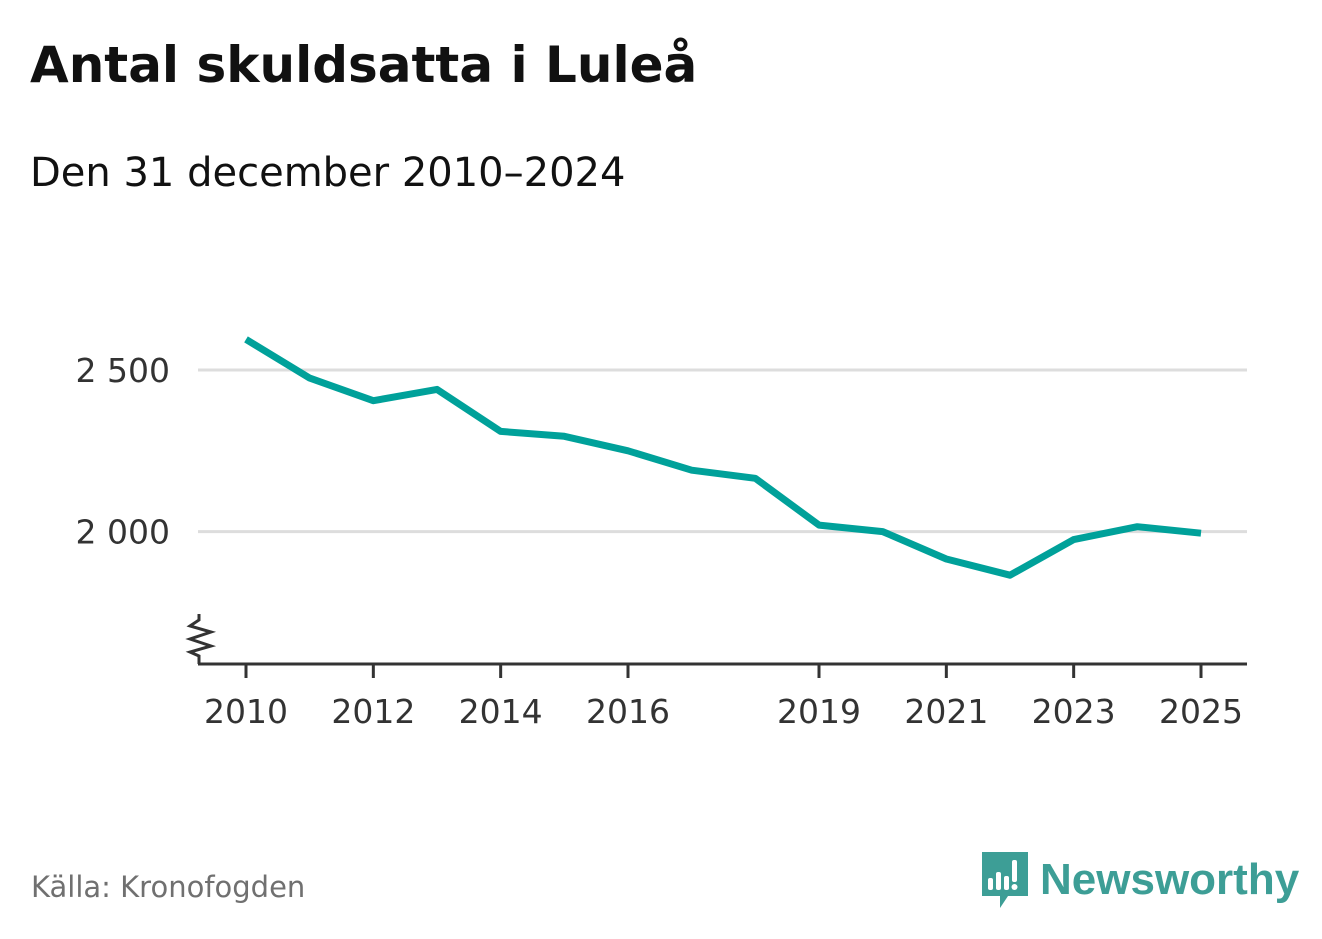  I want to click on newsworthy-logo-icon, so click(1005, 880).